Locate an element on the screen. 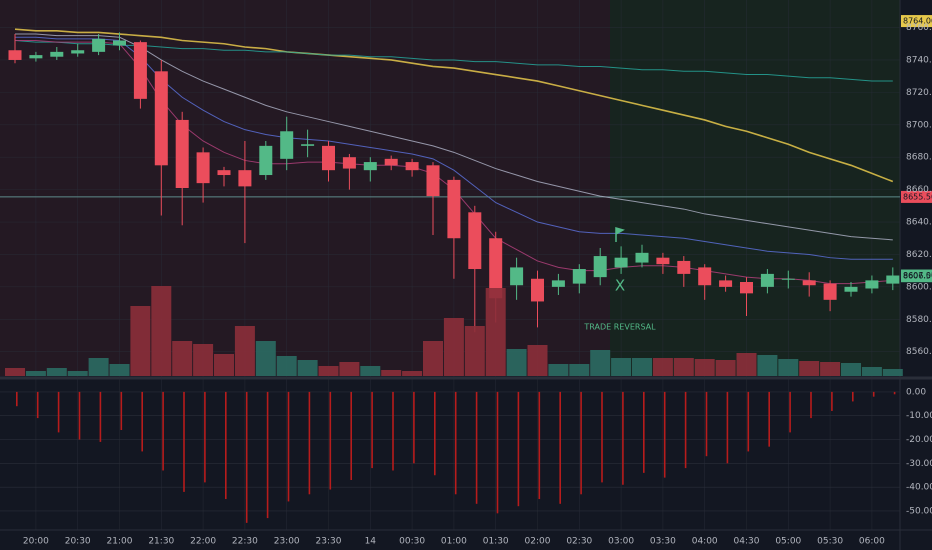 The width and height of the screenshot is (932, 550). x-tick-label: 23:00 is located at coordinates (287, 542).